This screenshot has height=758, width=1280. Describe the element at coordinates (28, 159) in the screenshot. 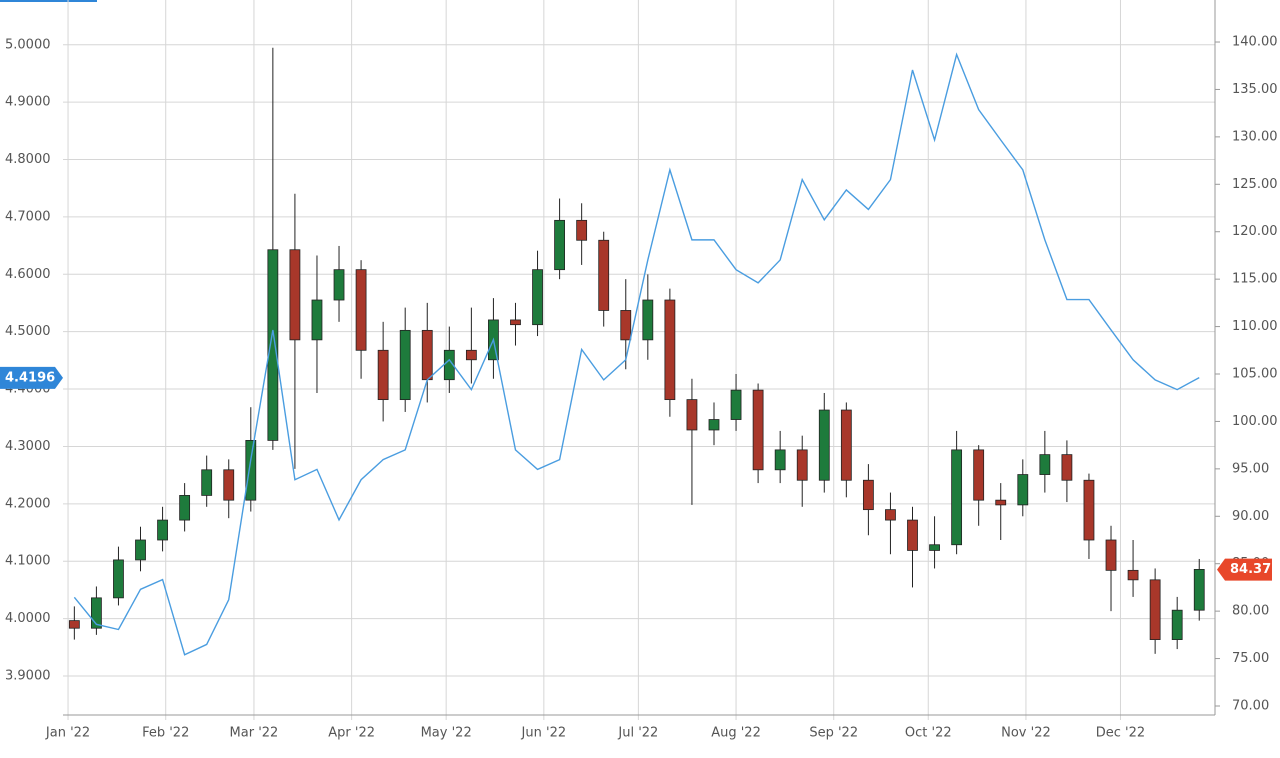

I see `y-tick-label: 4.8000` at that location.